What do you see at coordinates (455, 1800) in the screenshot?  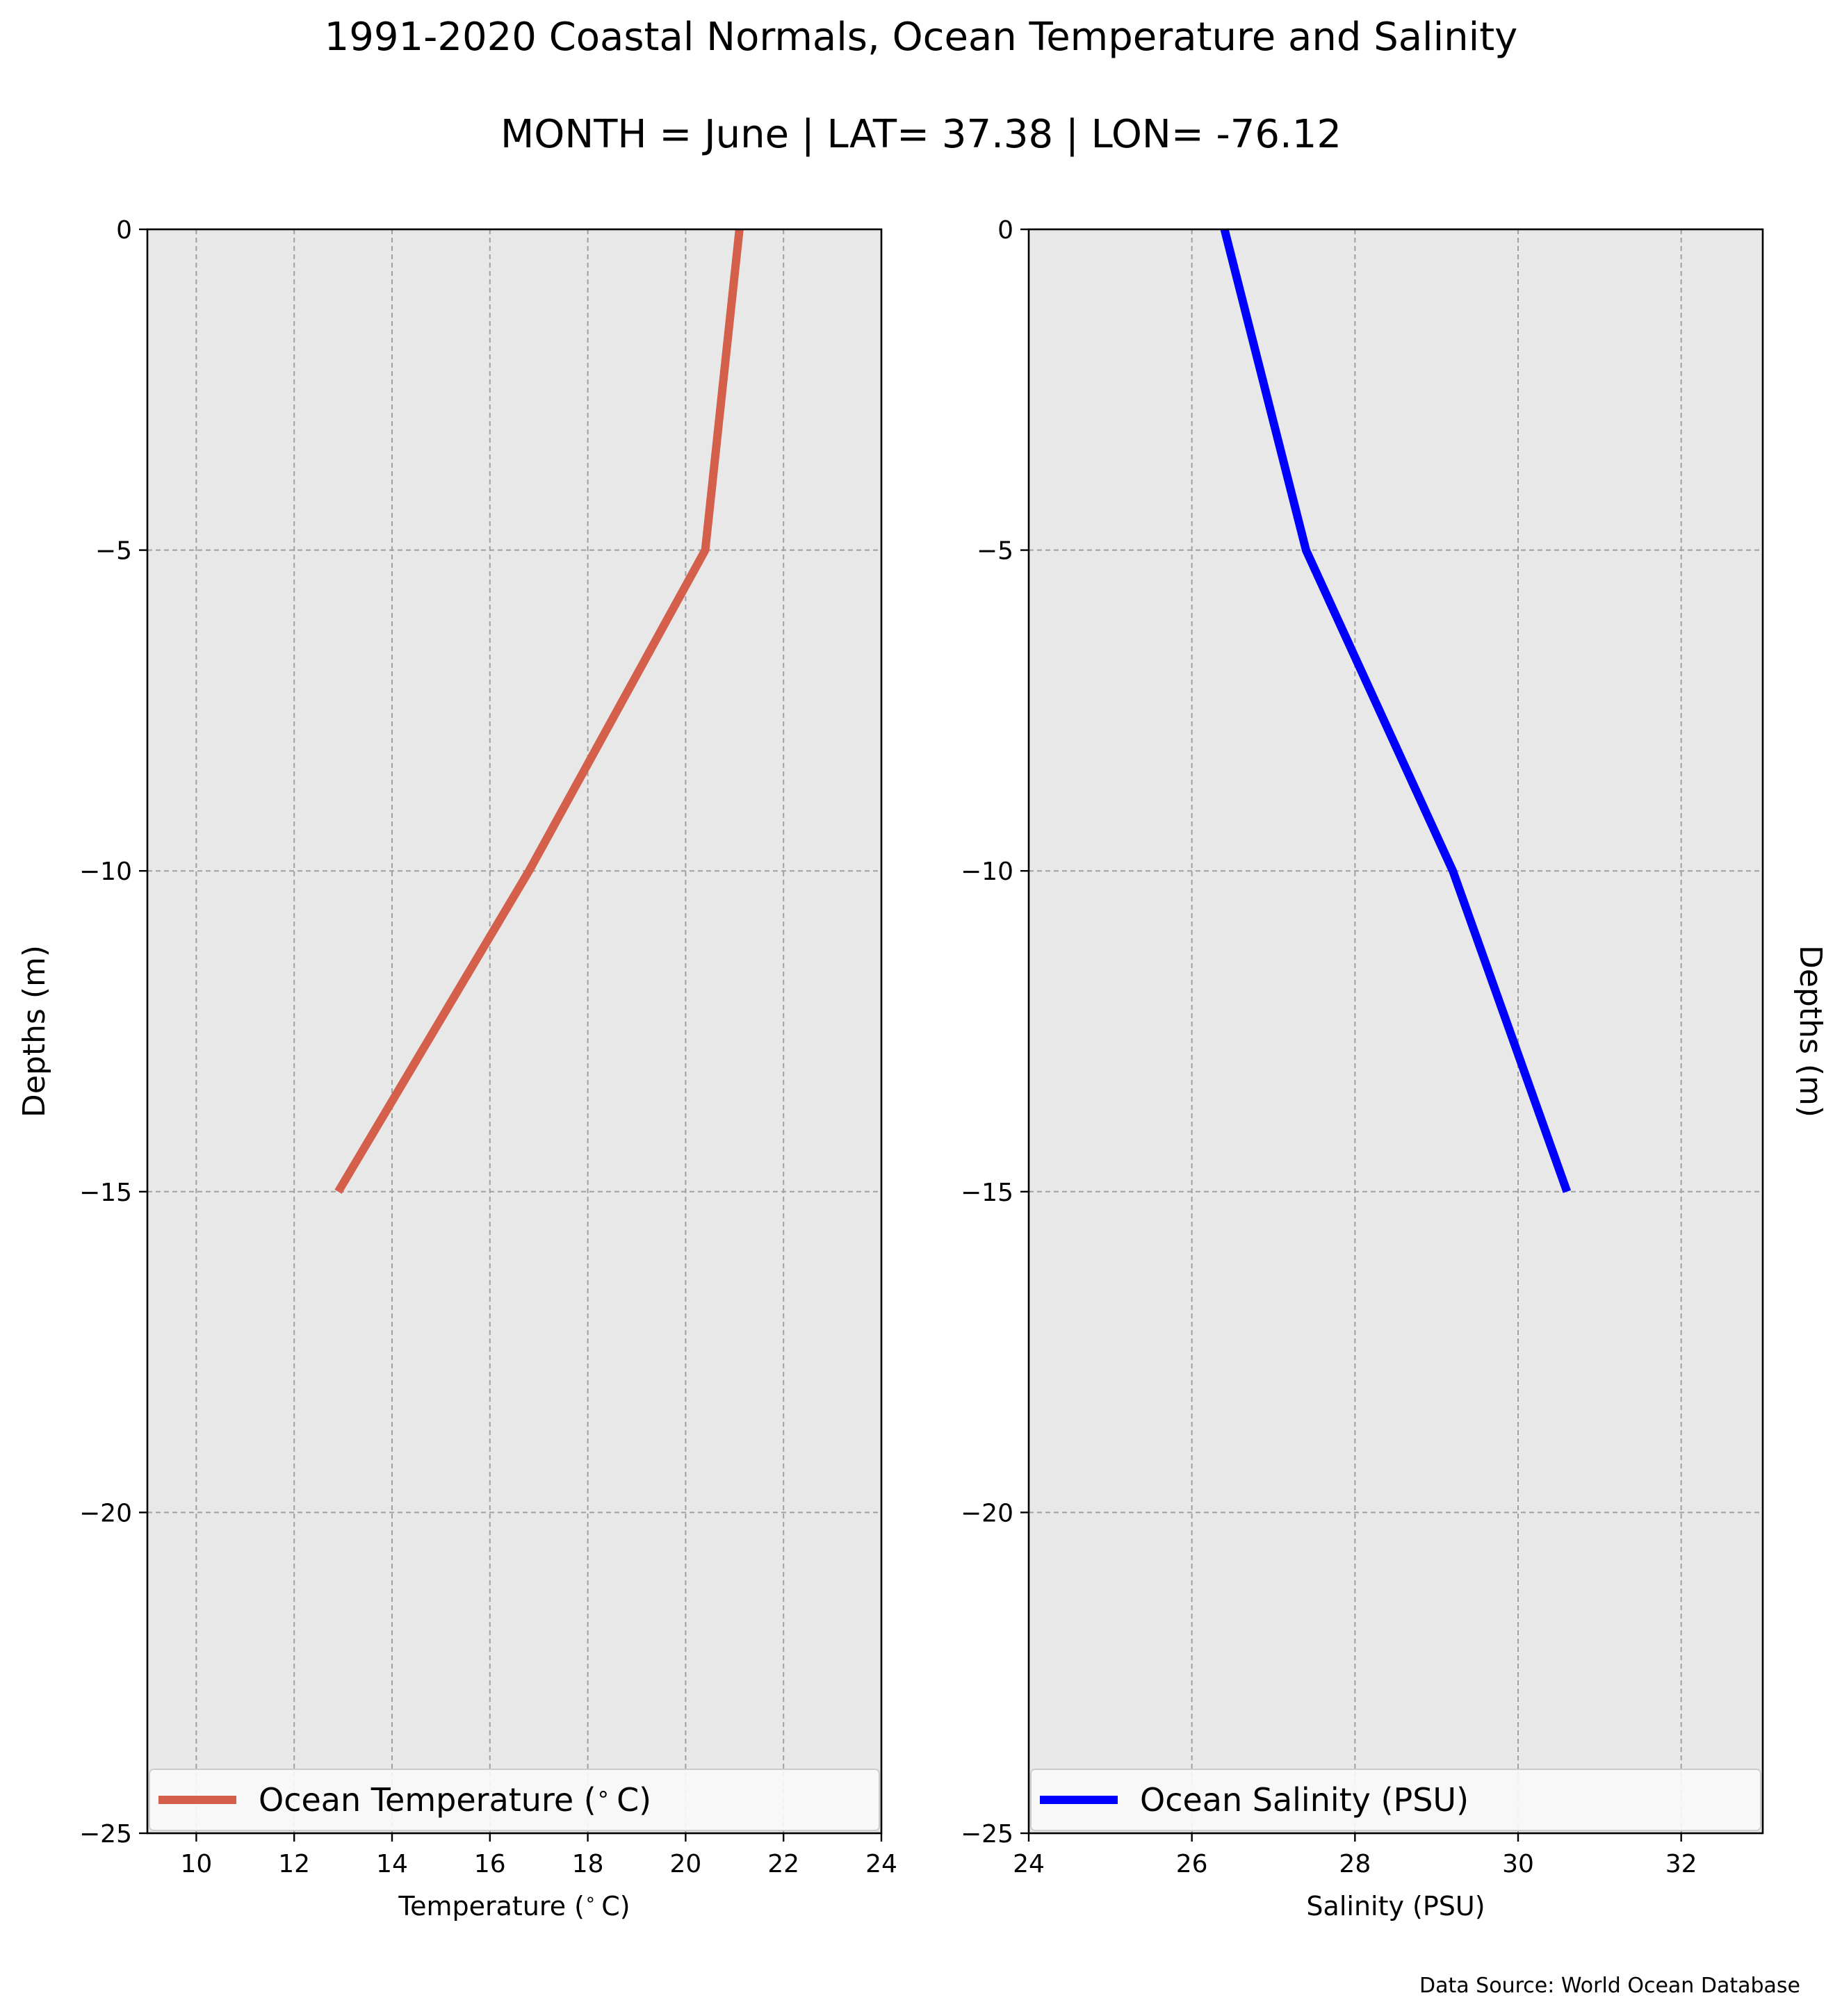 I see `temperature-legend-label: Ocean Temperature (∘ C)` at bounding box center [455, 1800].